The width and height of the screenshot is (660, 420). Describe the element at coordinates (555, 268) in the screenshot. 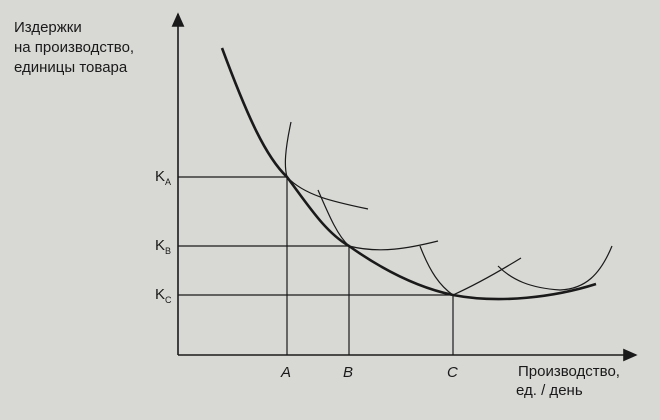

I see `short-run-curve-d` at that location.